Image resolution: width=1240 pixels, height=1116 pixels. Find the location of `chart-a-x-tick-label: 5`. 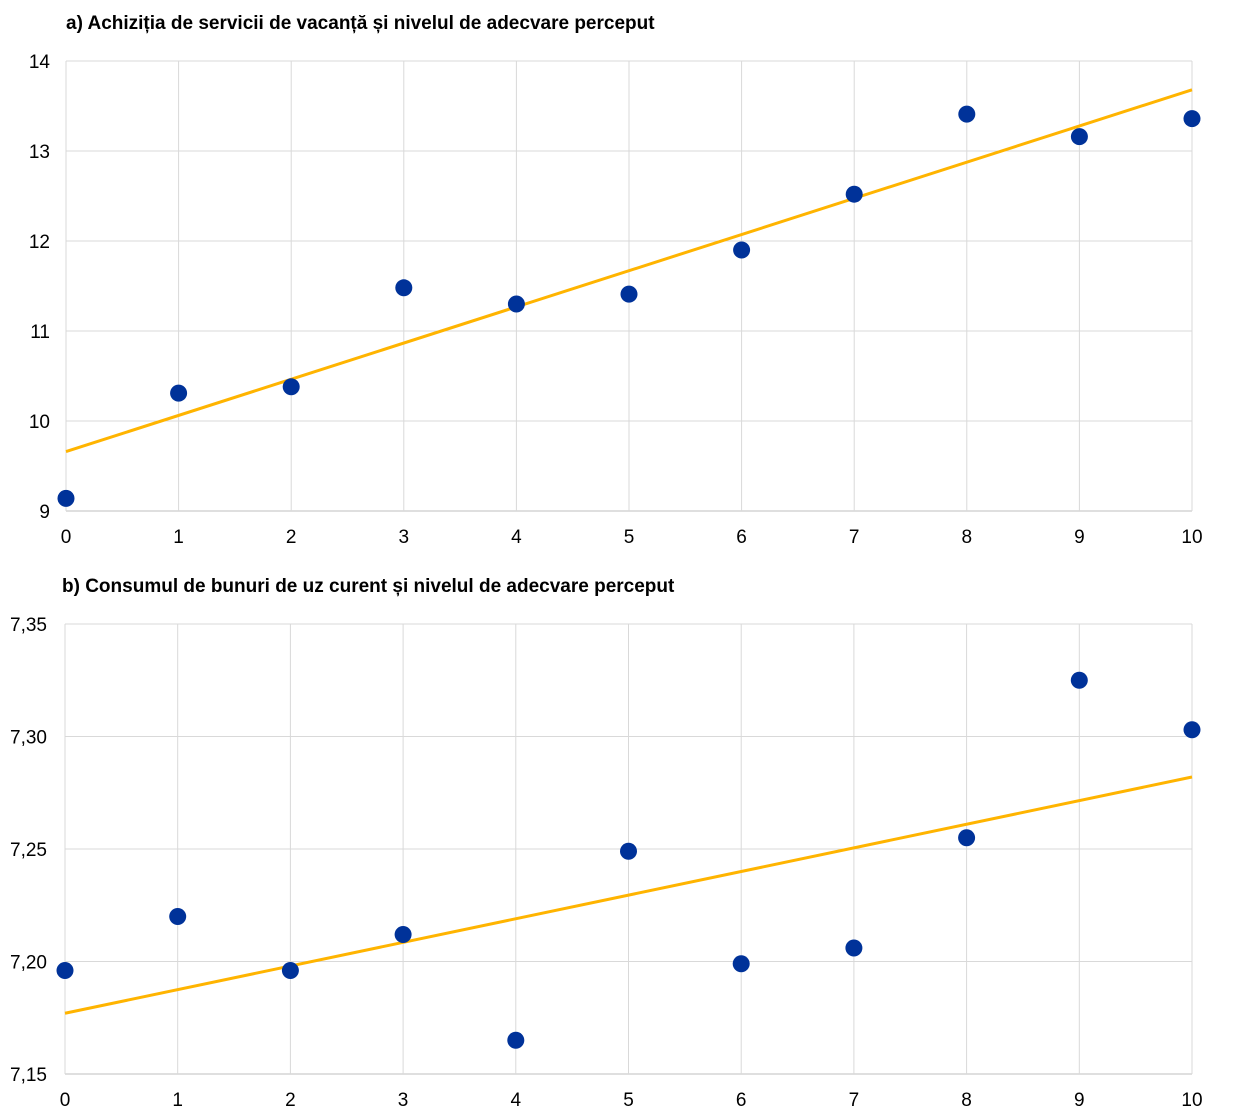

chart-a-x-tick-label: 5 is located at coordinates (629, 537).